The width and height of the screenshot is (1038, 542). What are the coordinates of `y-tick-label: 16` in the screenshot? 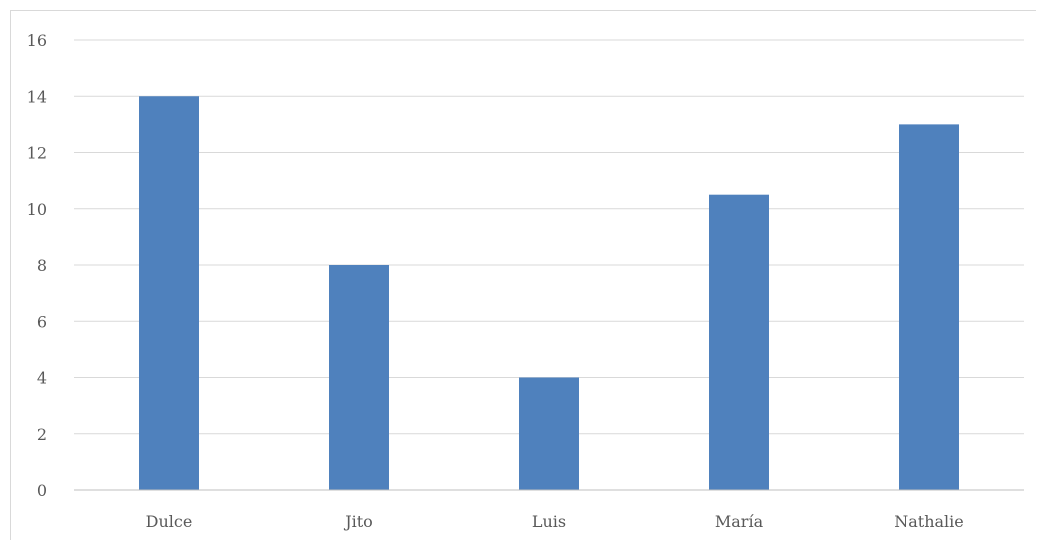 It's located at (37, 40).